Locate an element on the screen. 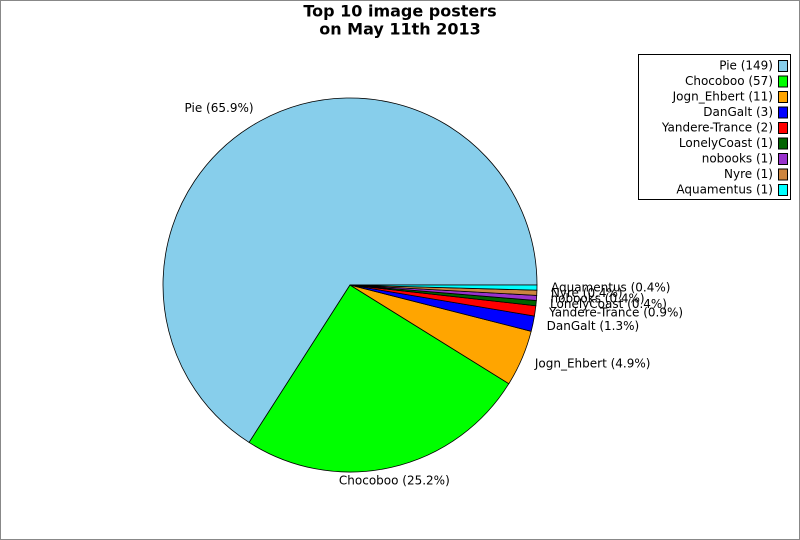  chart-title: on May 11th 2013 is located at coordinates (400, 29).